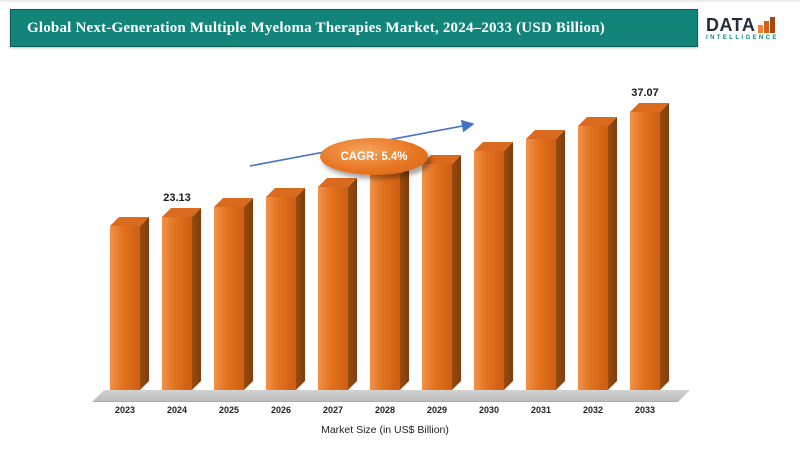  What do you see at coordinates (177, 410) in the screenshot?
I see `x-tick-2024: 2024` at bounding box center [177, 410].